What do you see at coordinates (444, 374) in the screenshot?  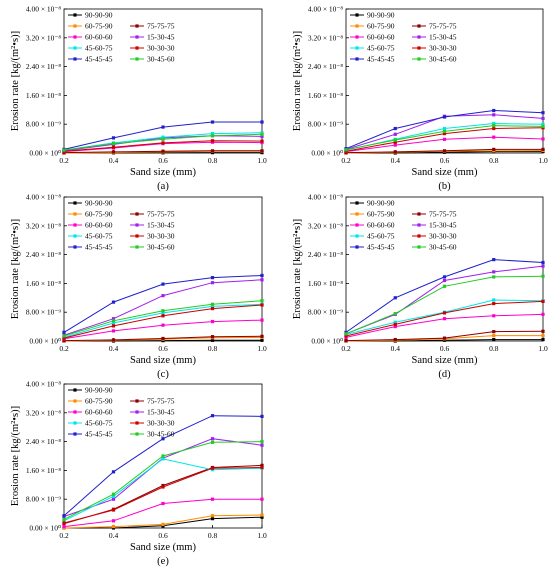 I see `panel-label: (d)` at bounding box center [444, 374].